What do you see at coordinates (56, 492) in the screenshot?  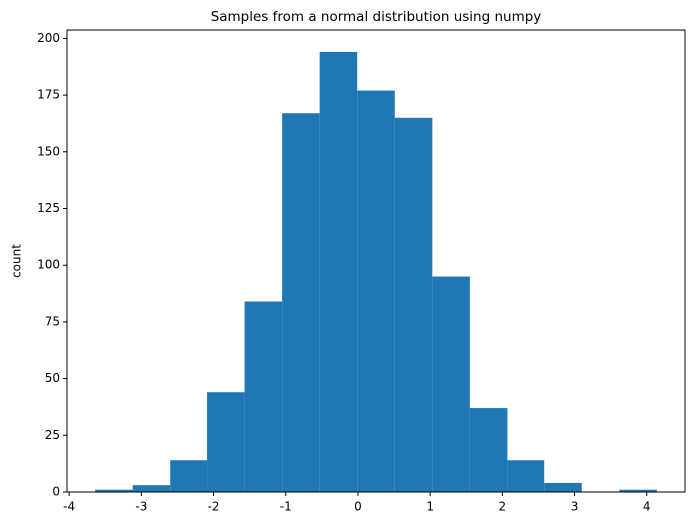 I see `y-tick-label: 0` at bounding box center [56, 492].